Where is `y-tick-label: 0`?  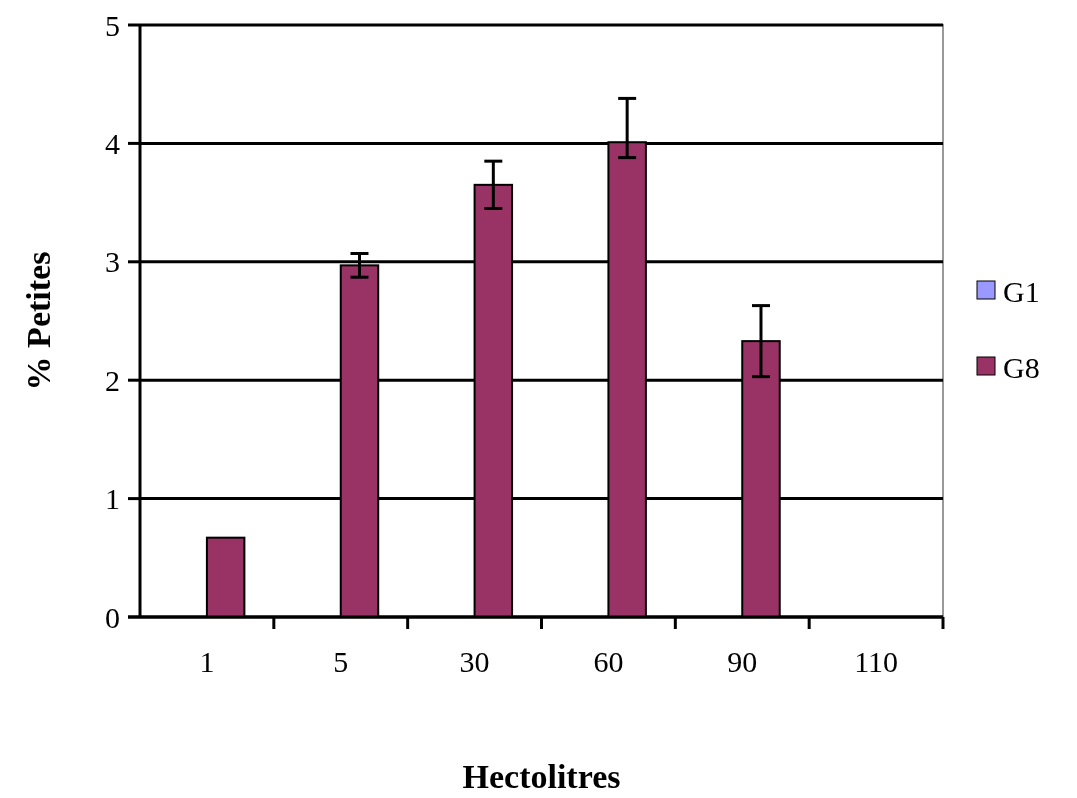
y-tick-label: 0 is located at coordinates (112, 617).